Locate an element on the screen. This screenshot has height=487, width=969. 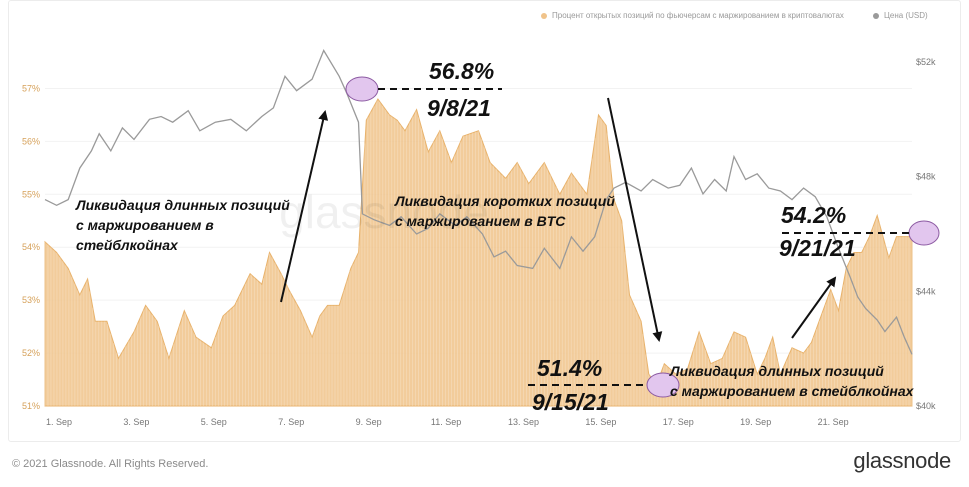
x-tick-label: 5. Sep is located at coordinates (214, 422).